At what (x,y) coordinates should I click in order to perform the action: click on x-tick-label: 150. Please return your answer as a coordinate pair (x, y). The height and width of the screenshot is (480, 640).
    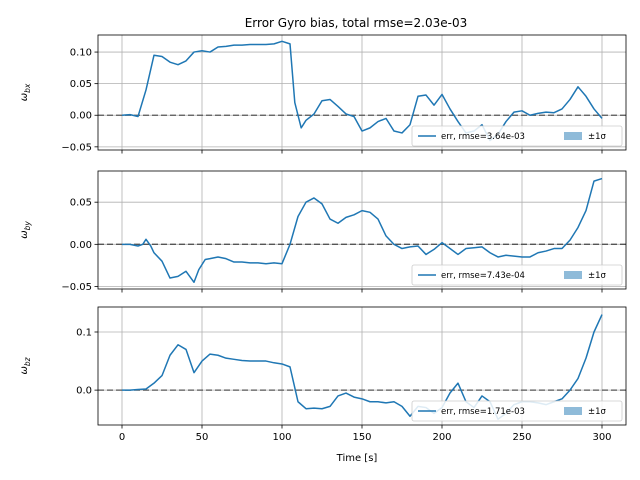
    Looking at the image, I should click on (361, 437).